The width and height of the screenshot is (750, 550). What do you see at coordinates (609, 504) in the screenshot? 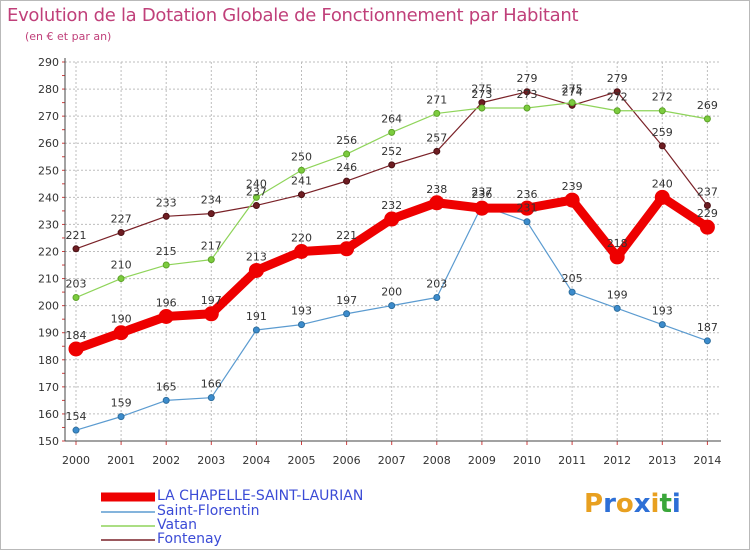
I see `logo-letter: r` at bounding box center [609, 504].